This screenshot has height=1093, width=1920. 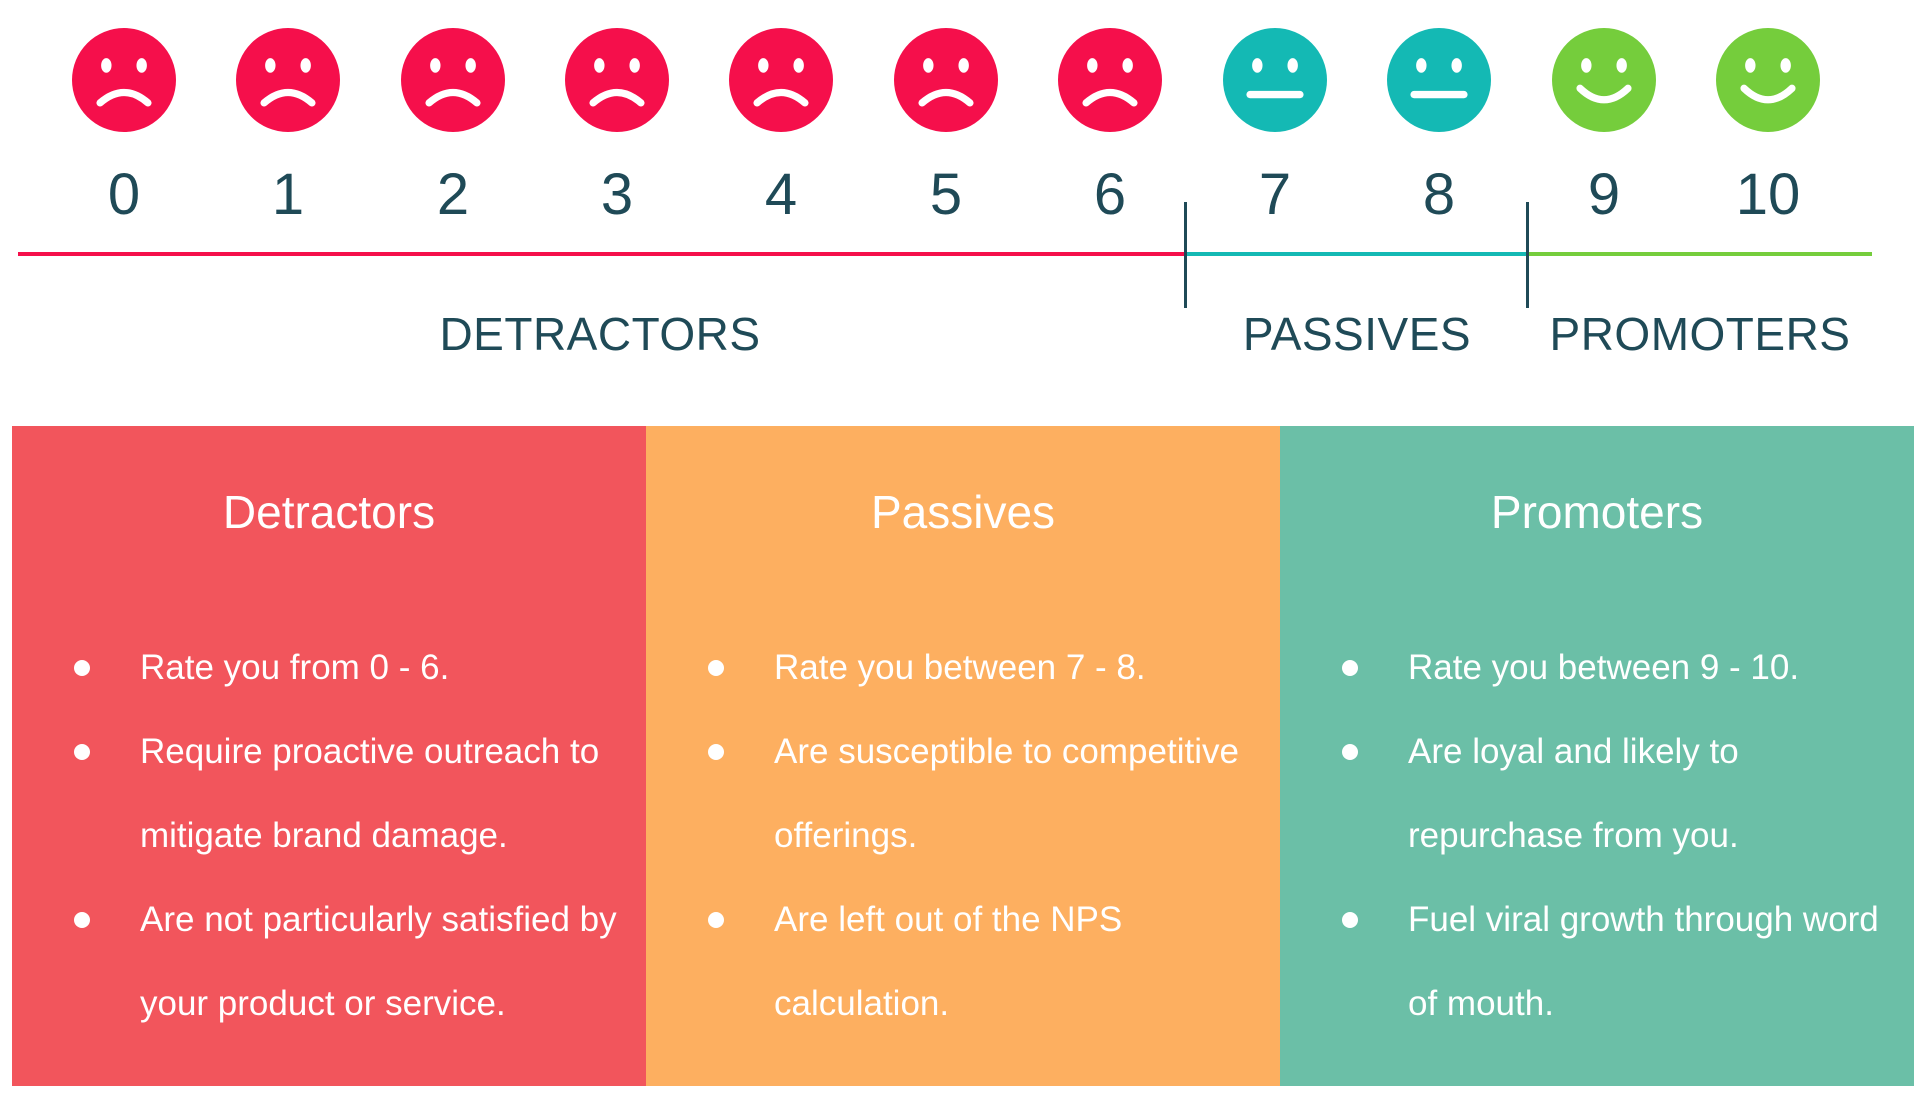 I want to click on list-item: Fuel viral growth through word of mouth., so click(x=1597, y=962).